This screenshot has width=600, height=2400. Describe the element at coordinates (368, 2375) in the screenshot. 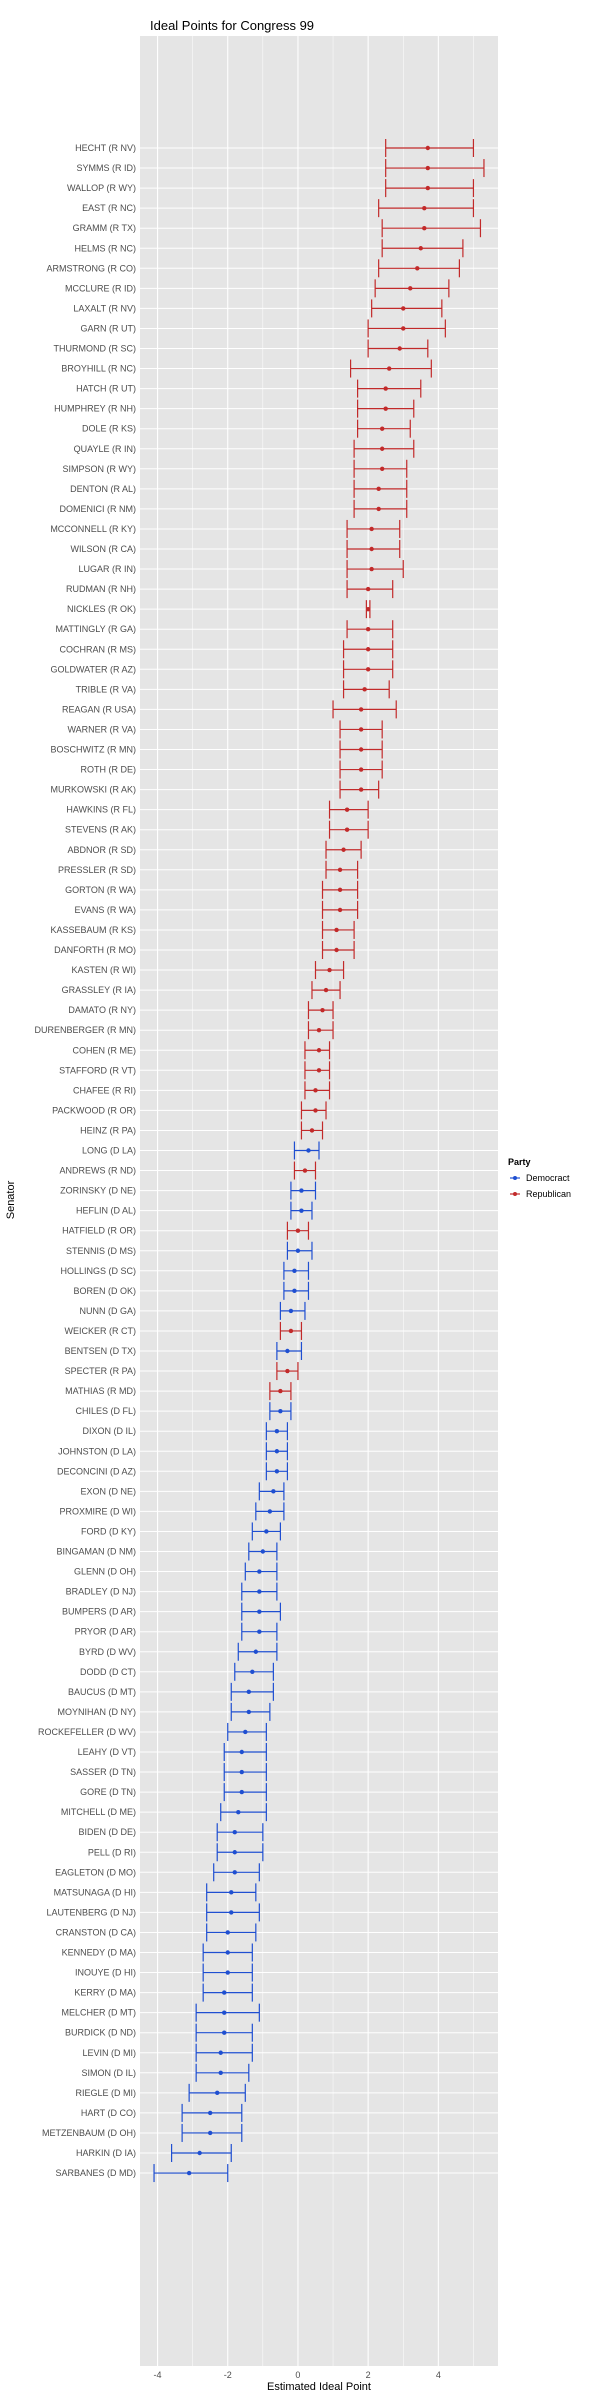

I see `x-tick-label: 2` at that location.